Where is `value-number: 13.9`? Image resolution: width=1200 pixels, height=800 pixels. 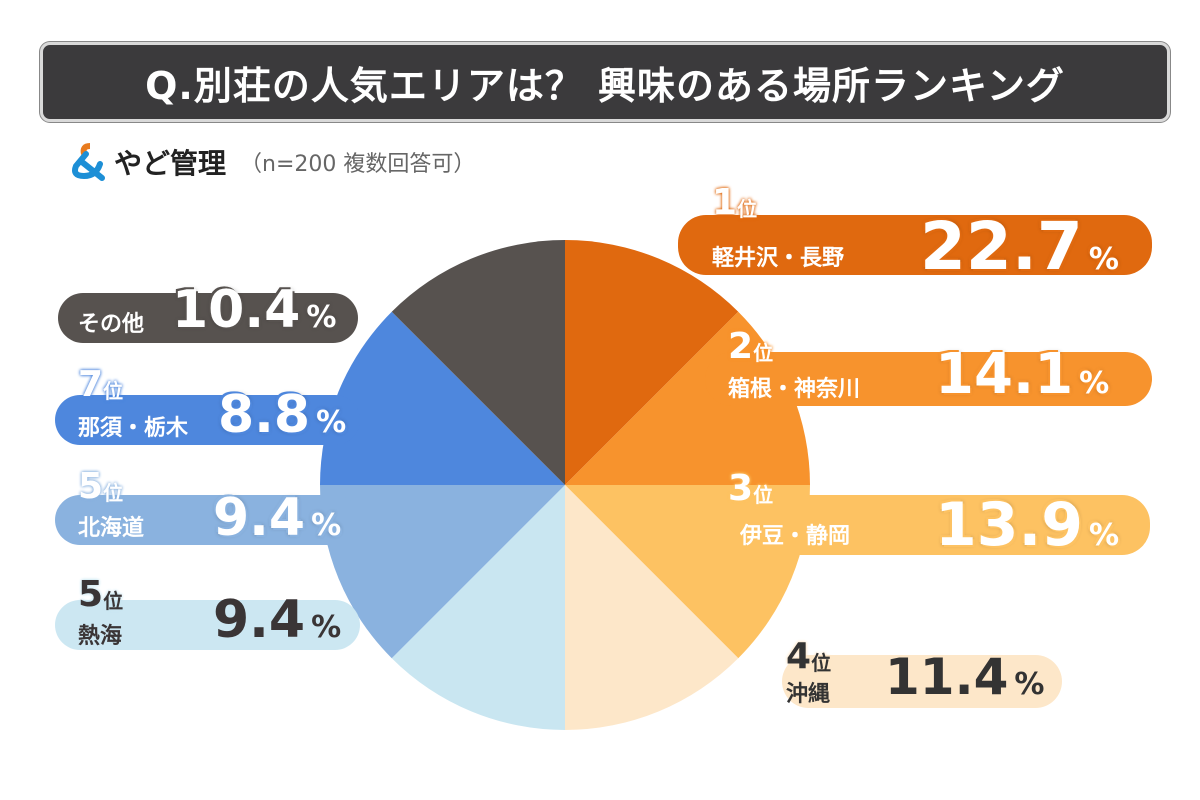 value-number: 13.9 is located at coordinates (1009, 525).